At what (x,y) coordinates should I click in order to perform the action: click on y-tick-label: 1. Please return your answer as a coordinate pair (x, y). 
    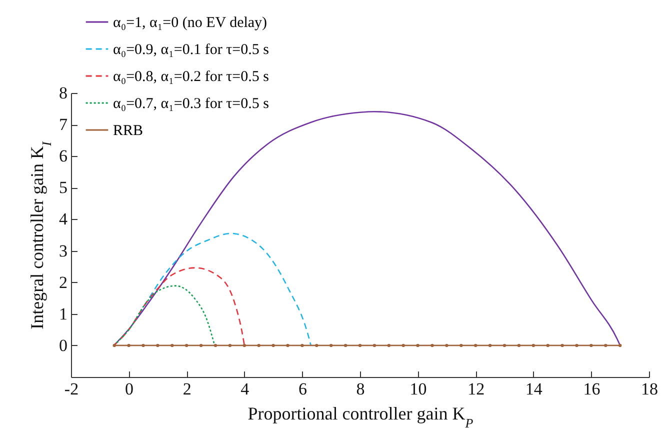
    Looking at the image, I should click on (63, 314).